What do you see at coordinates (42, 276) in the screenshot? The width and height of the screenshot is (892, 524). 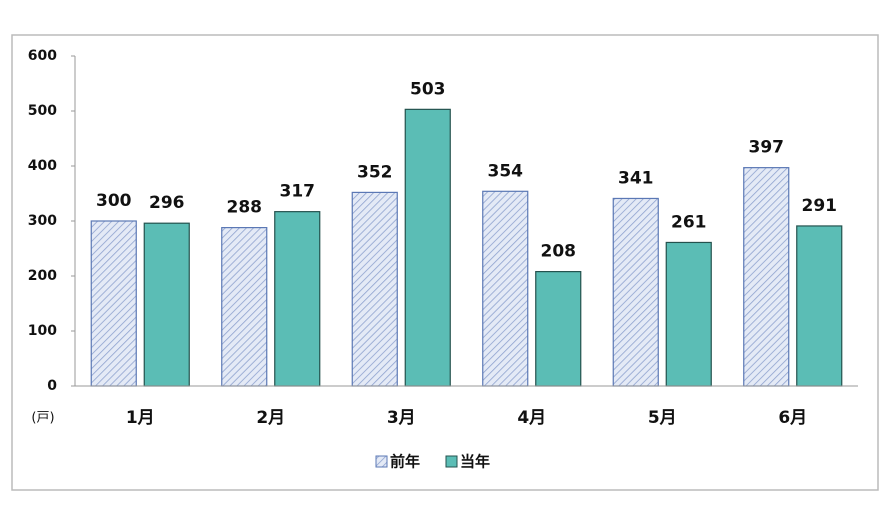 I see `y-tick-label: 200` at bounding box center [42, 276].